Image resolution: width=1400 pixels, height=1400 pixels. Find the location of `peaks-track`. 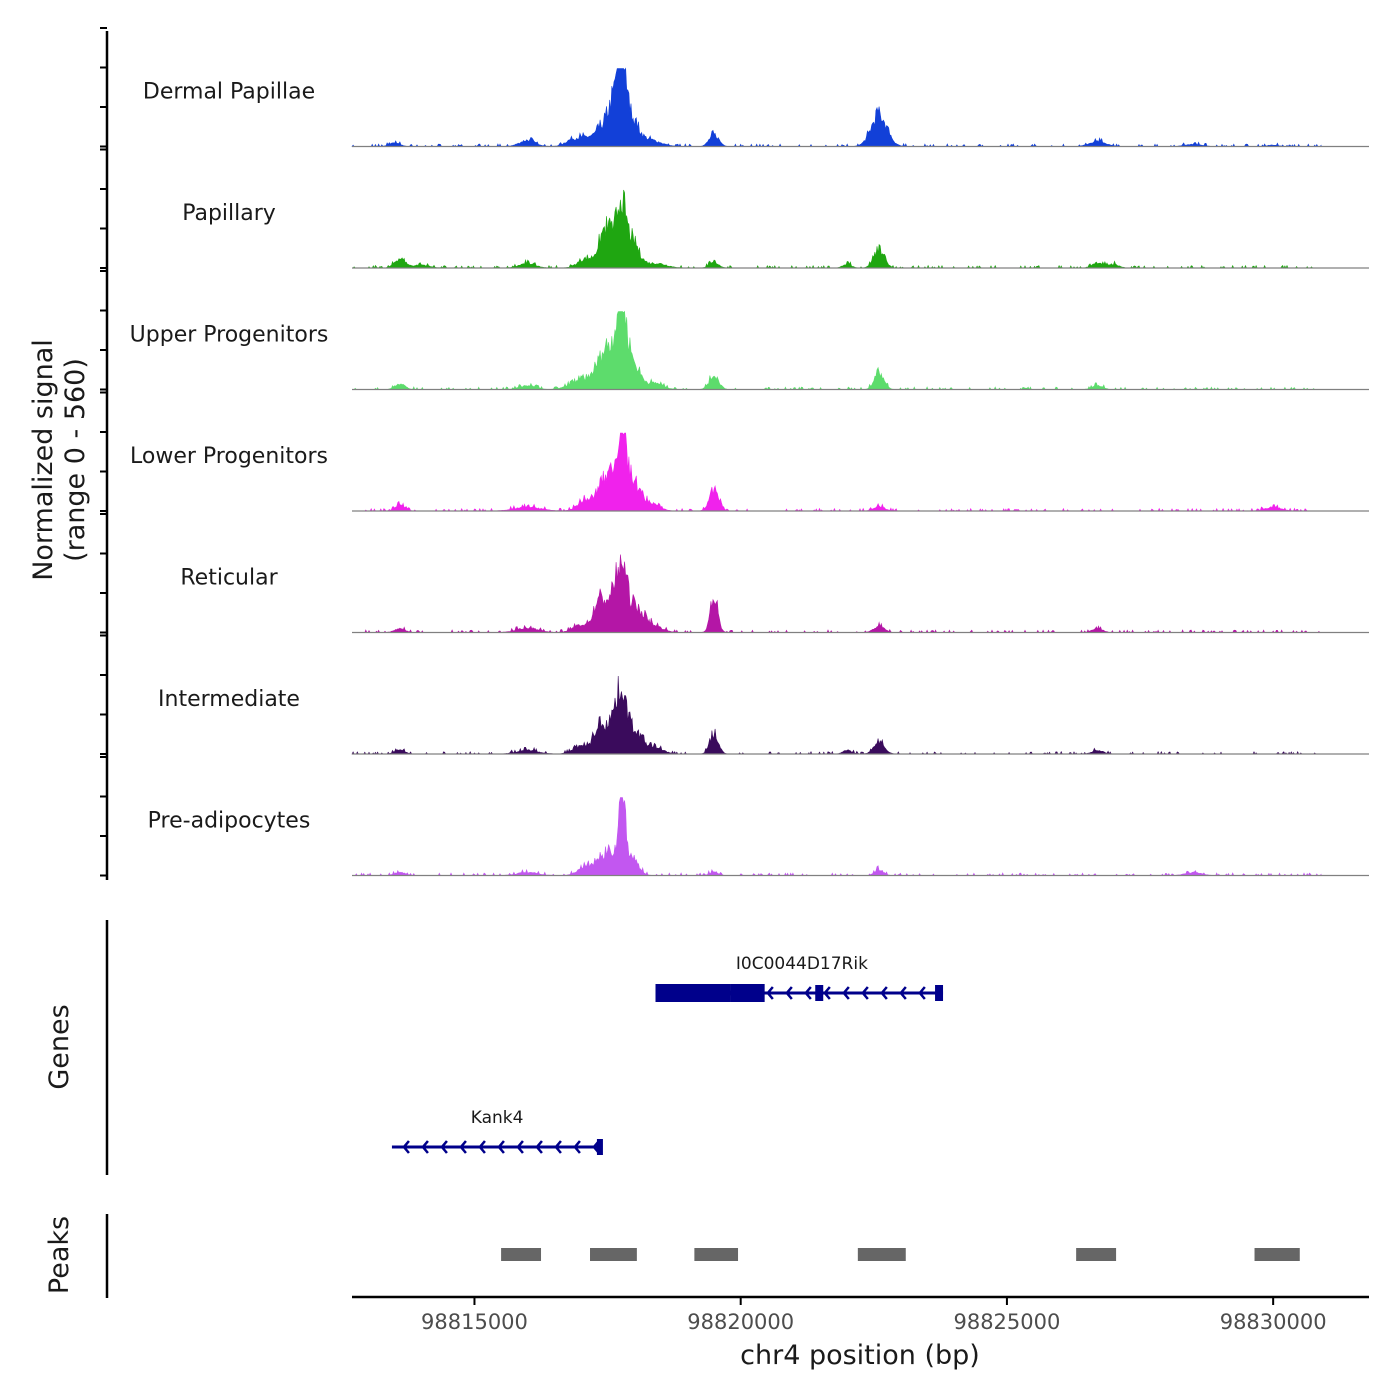

peaks-track is located at coordinates (900, 1254).